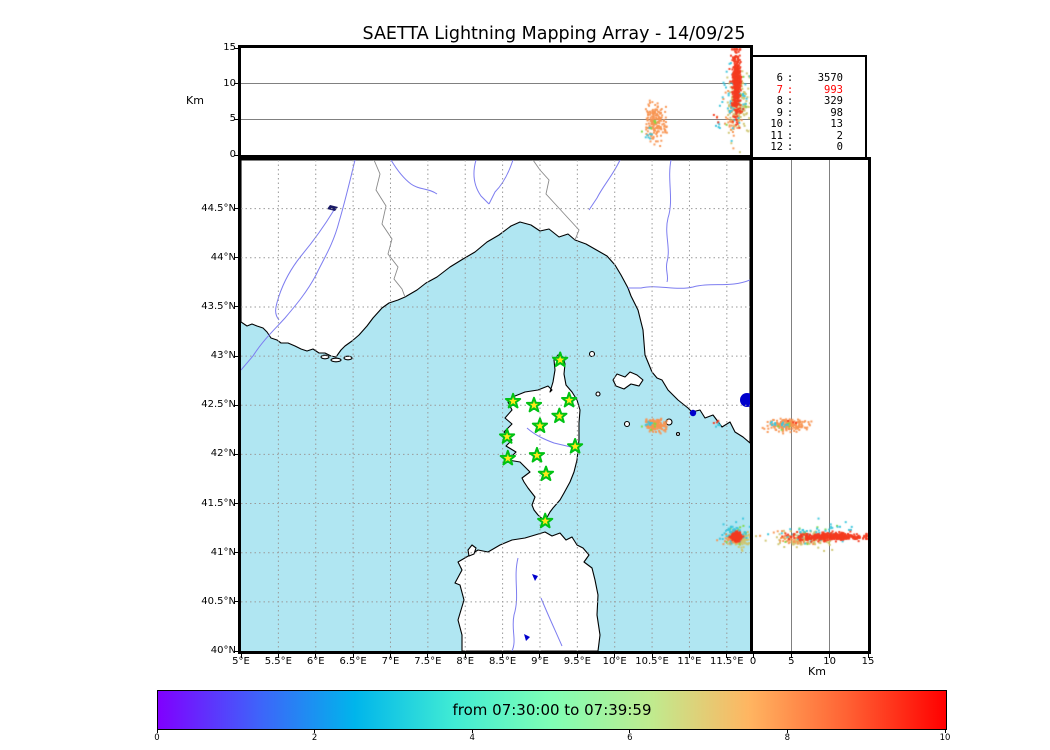  I want to click on stats-station-count: 11, so click(776, 135).